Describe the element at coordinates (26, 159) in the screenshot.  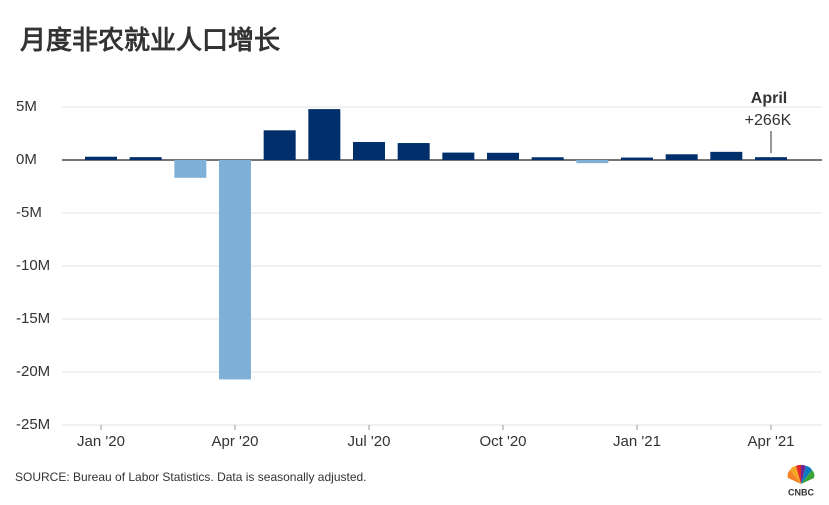
I see `y-tick-label: 0M` at that location.